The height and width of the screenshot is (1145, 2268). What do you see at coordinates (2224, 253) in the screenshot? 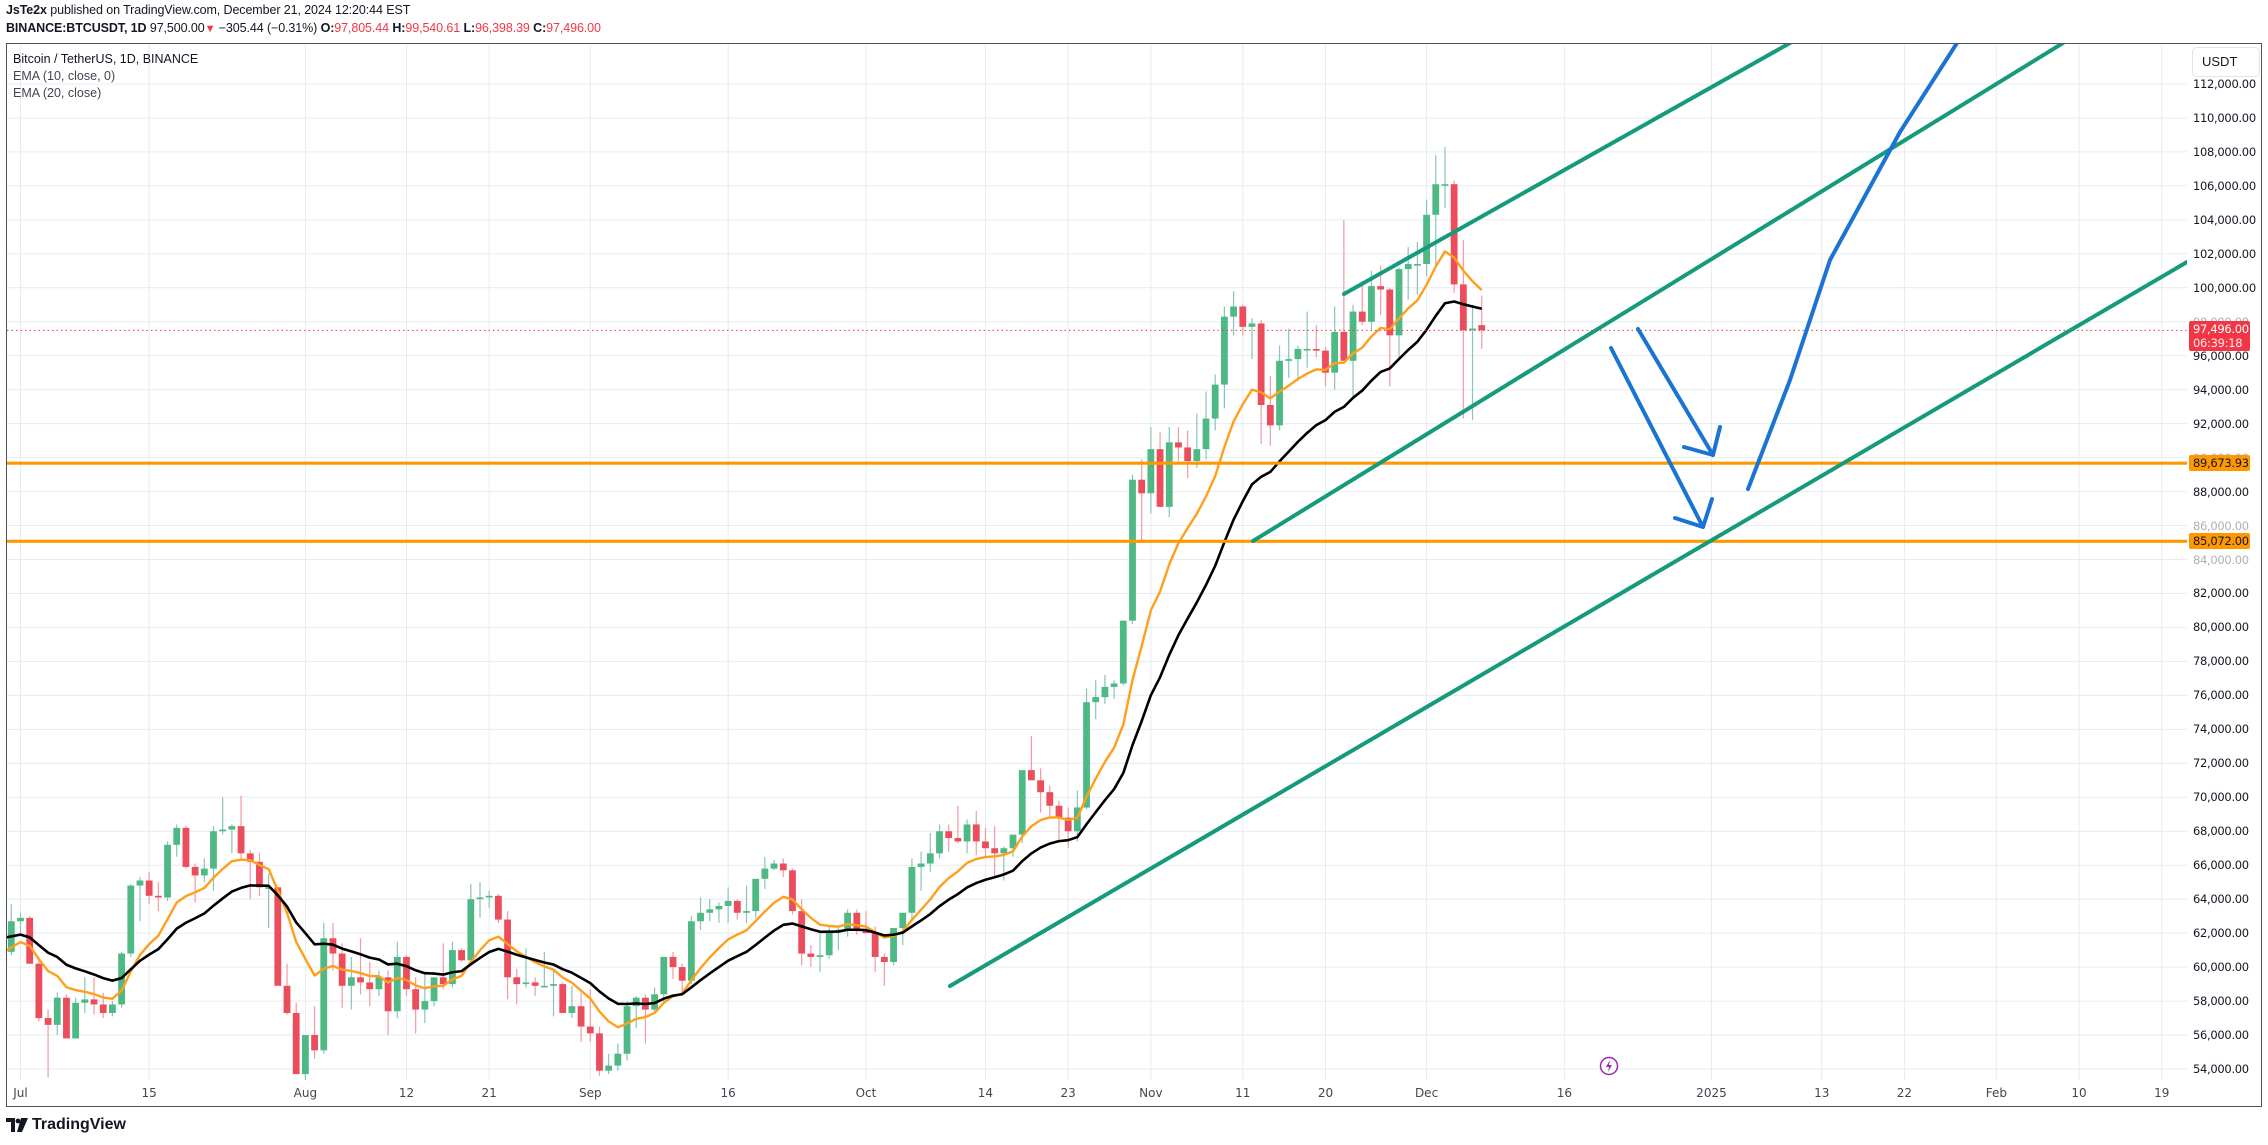
I see `y-tick-label: 102,000.00` at bounding box center [2224, 253].